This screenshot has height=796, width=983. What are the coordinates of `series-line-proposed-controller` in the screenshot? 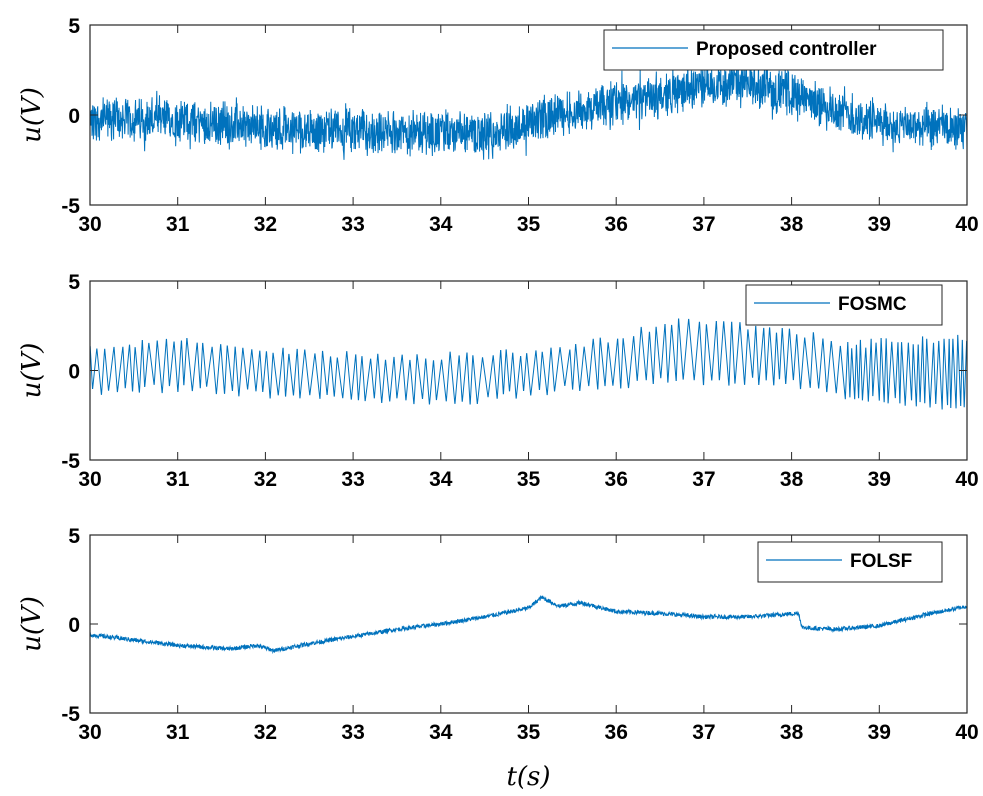 It's located at (528, 109).